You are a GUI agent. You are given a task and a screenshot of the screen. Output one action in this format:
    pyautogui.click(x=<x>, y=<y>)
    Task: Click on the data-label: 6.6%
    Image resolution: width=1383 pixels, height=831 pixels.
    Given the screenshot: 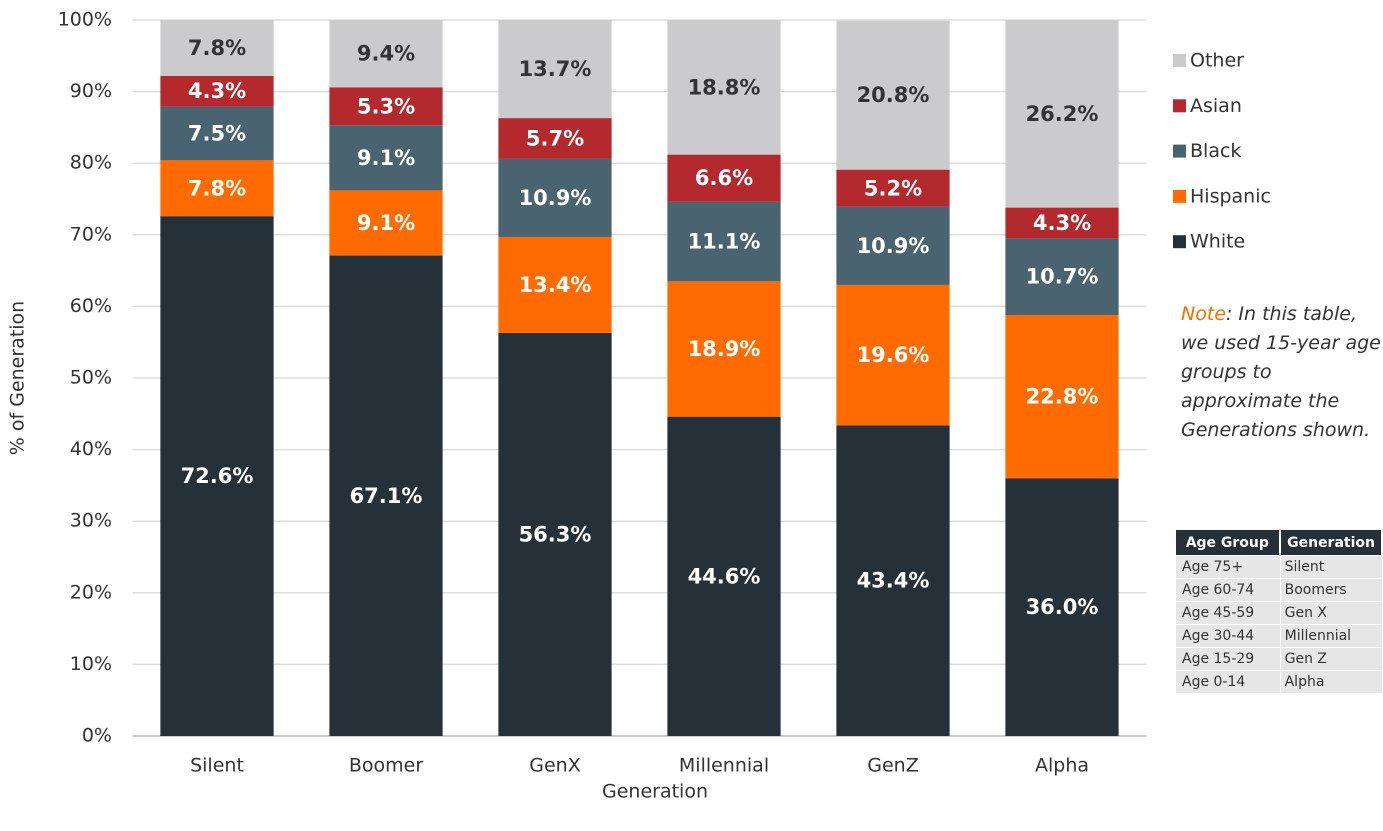 What is the action you would take?
    pyautogui.click(x=724, y=178)
    